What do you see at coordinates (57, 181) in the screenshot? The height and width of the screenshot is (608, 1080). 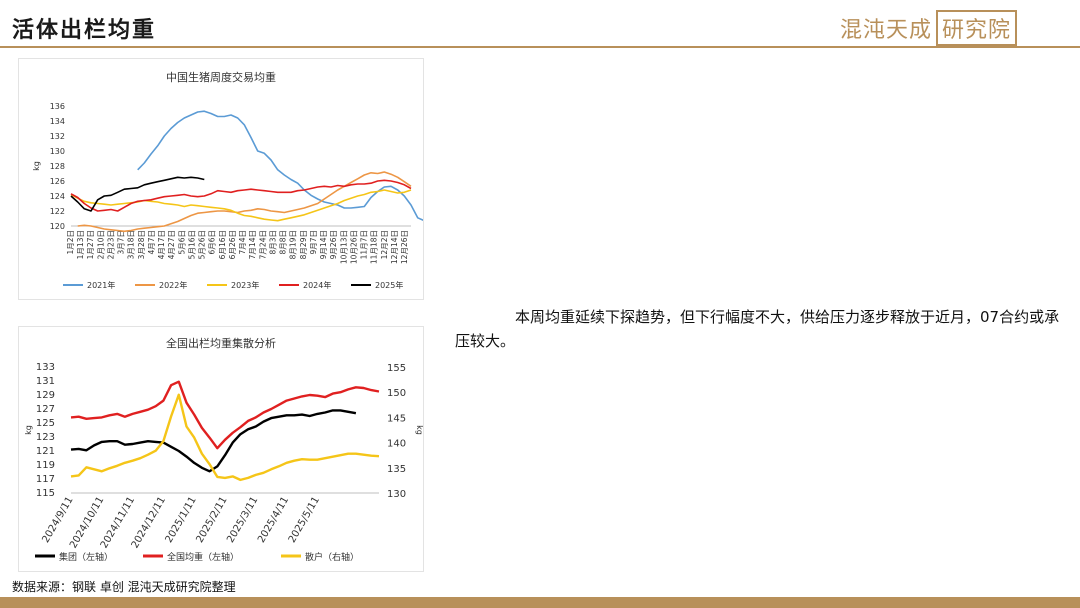 I see `y-tick-label: 126` at bounding box center [57, 181].